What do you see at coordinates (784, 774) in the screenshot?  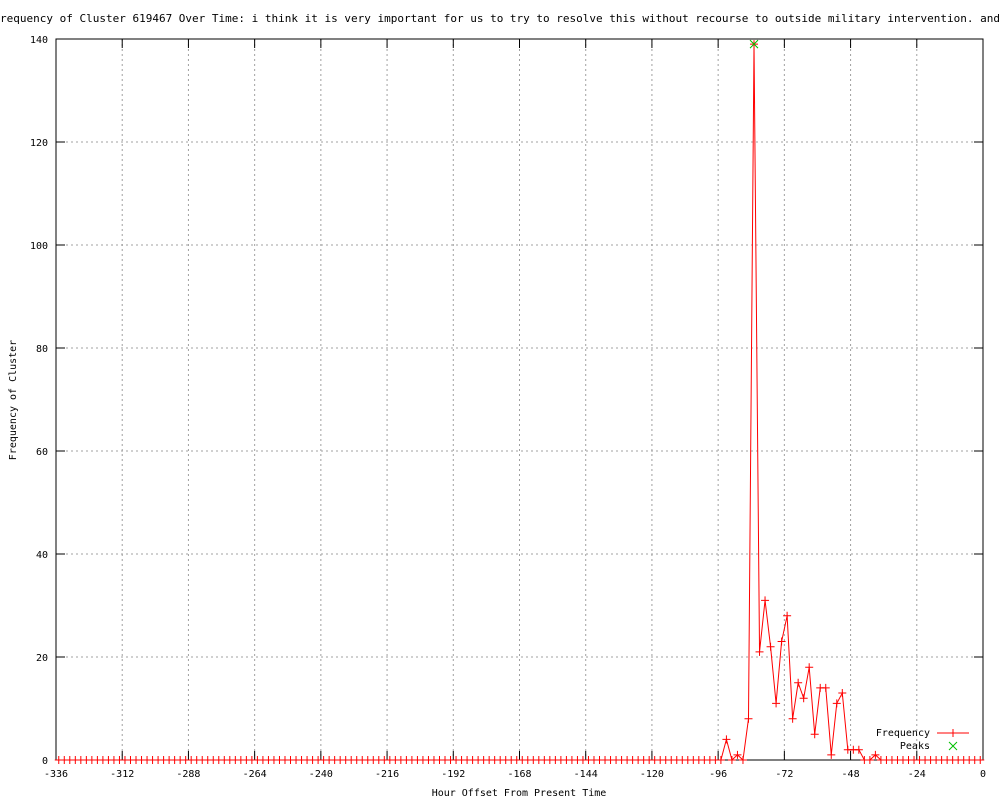 I see `x-tick-label: -72` at bounding box center [784, 774].